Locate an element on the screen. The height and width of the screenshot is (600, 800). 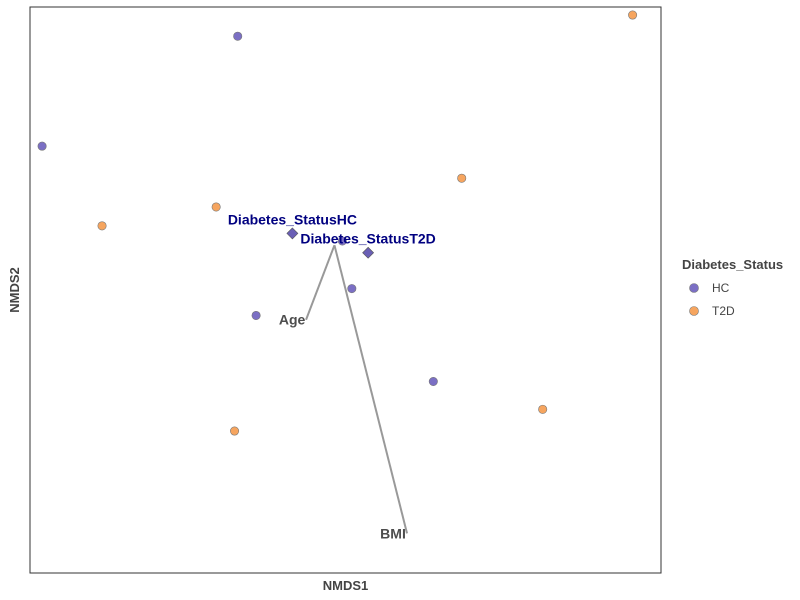
vector-line-age is located at coordinates (320, 282).